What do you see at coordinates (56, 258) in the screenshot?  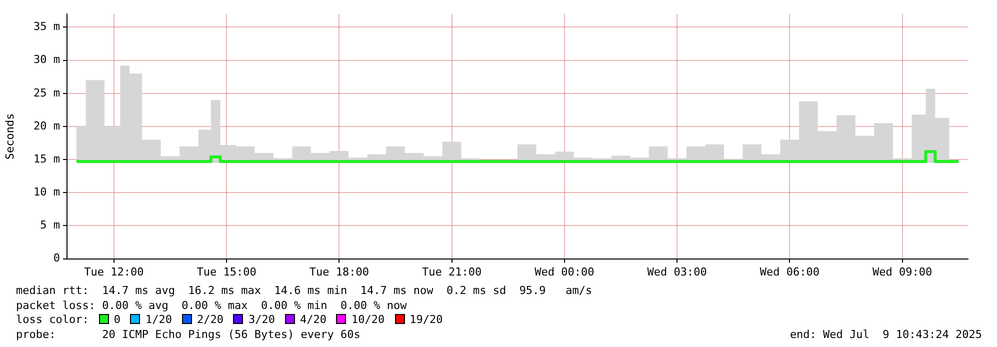 I see `y-tick-label: 0` at bounding box center [56, 258].